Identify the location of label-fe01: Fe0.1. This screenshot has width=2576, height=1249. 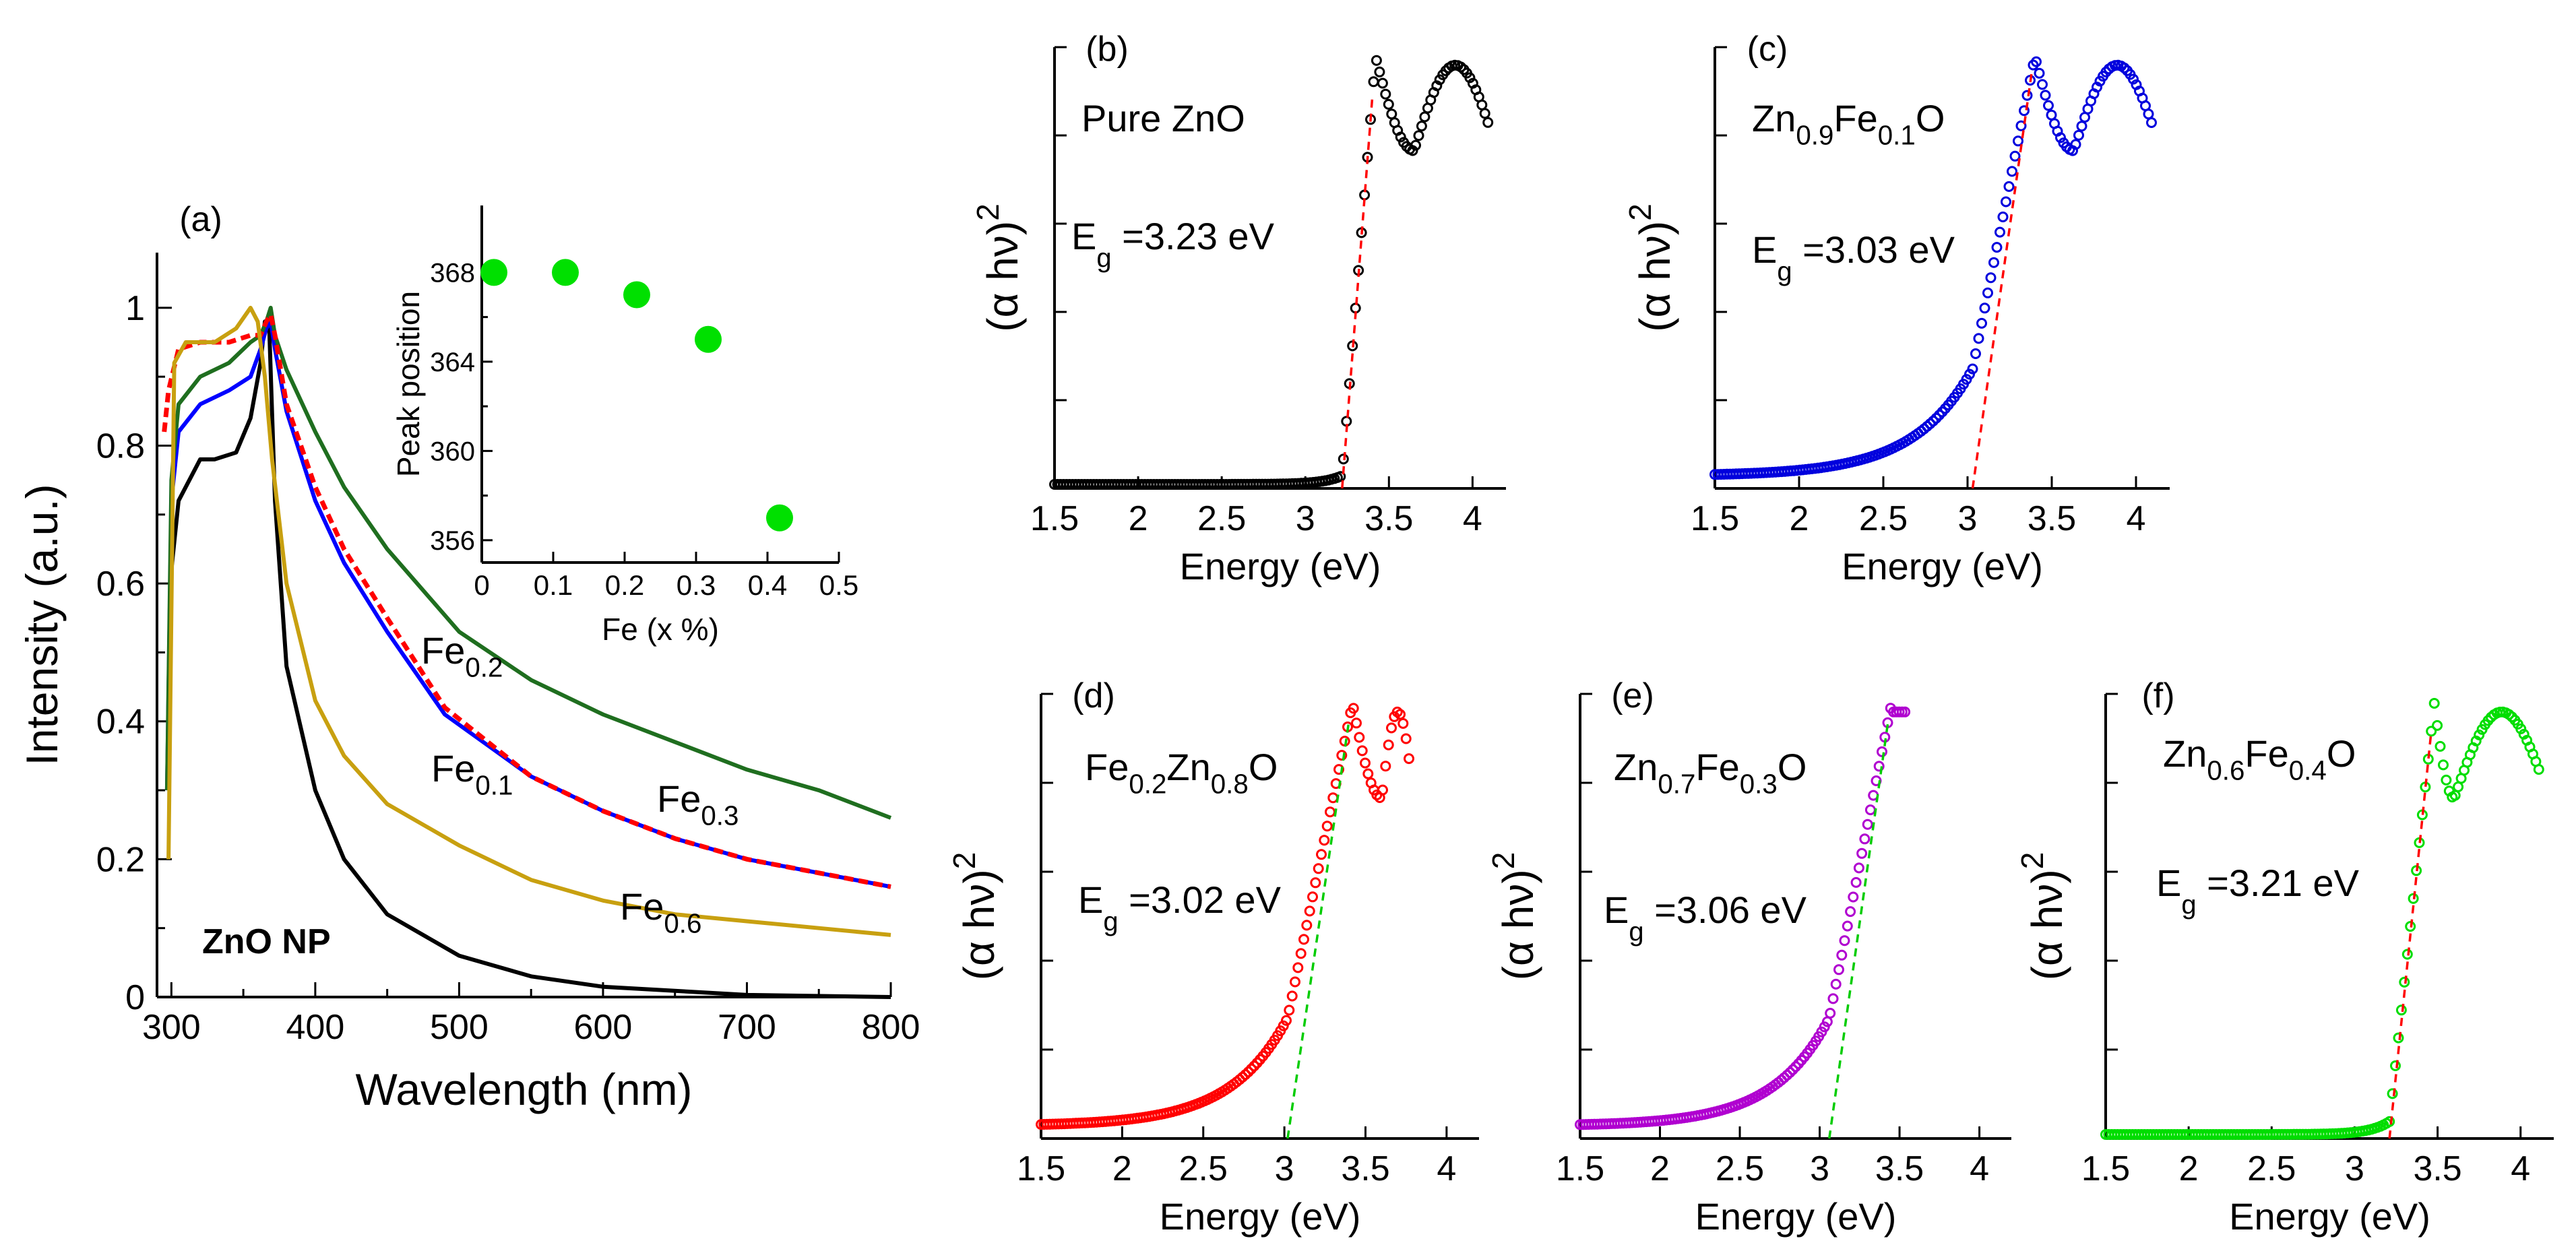
(472, 774).